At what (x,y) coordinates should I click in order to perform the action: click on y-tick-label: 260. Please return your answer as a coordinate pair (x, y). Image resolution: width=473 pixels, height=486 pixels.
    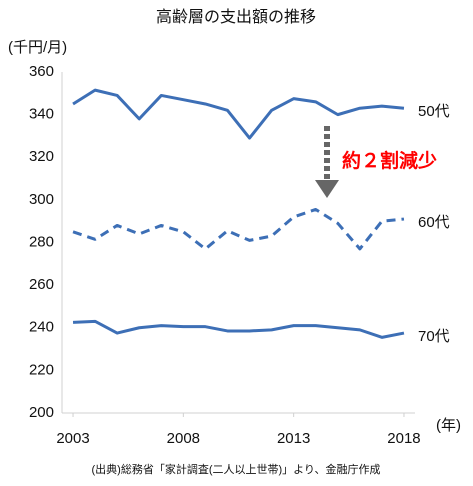
    Looking at the image, I should click on (41, 284).